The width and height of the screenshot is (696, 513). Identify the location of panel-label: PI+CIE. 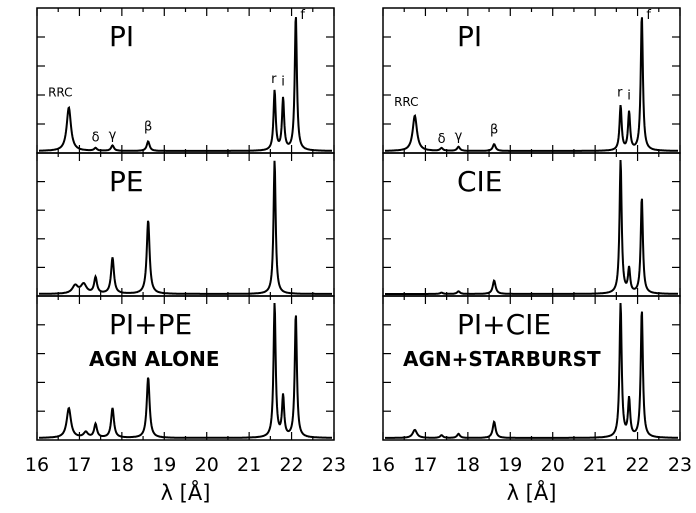
(504, 324).